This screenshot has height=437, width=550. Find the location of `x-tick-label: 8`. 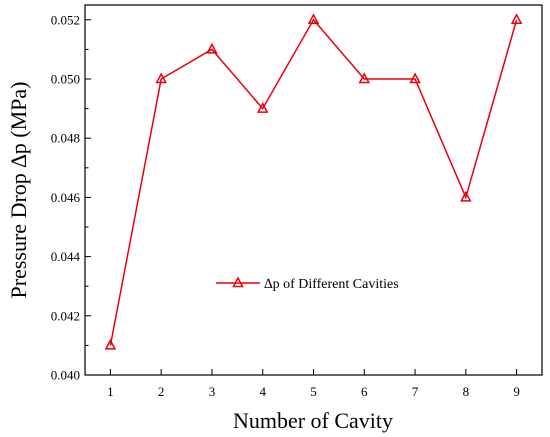

x-tick-label: 8 is located at coordinates (466, 391).